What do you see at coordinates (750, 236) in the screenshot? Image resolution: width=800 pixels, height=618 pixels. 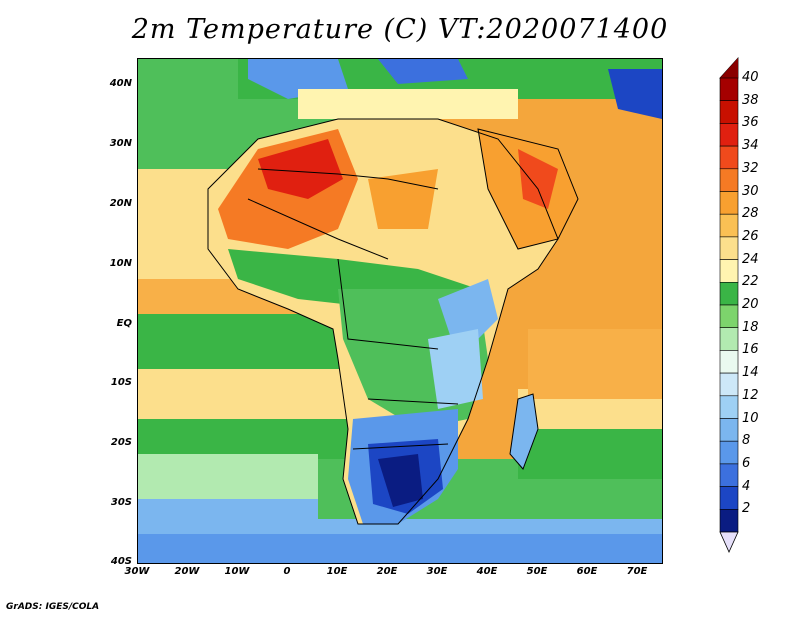 I see `colorbar-label: 26` at bounding box center [750, 236].